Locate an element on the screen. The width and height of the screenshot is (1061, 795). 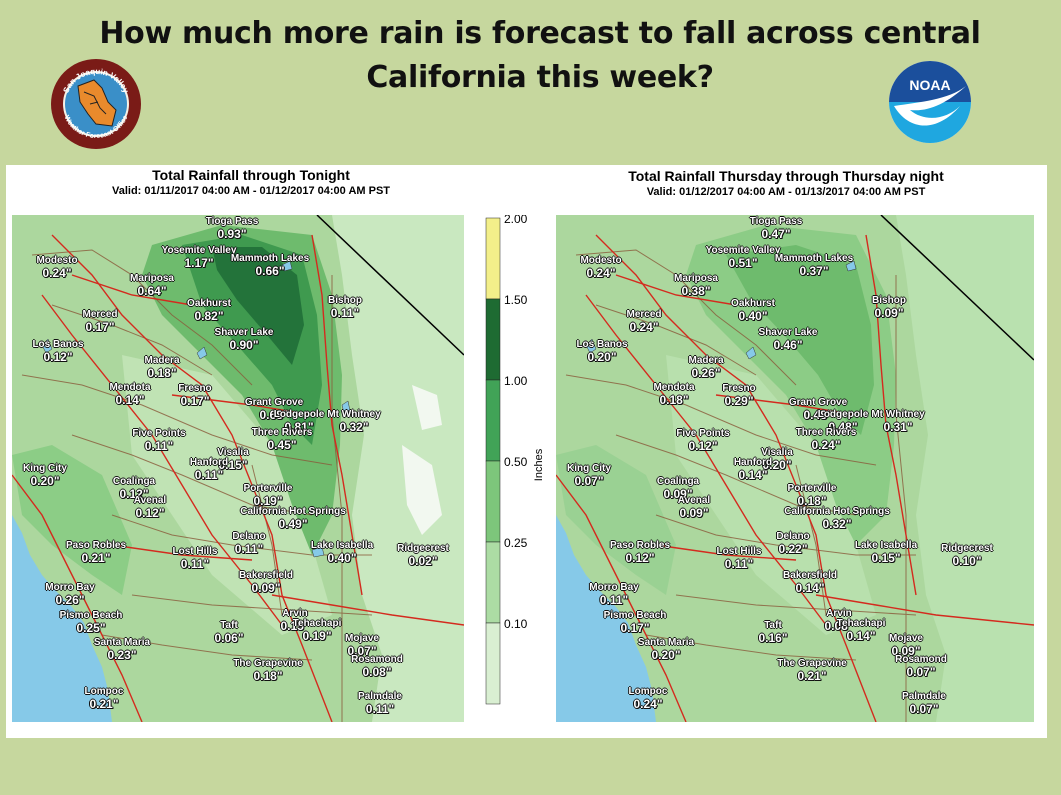
station-label: Tioga Pass 0.93" is located at coordinates (232, 228).